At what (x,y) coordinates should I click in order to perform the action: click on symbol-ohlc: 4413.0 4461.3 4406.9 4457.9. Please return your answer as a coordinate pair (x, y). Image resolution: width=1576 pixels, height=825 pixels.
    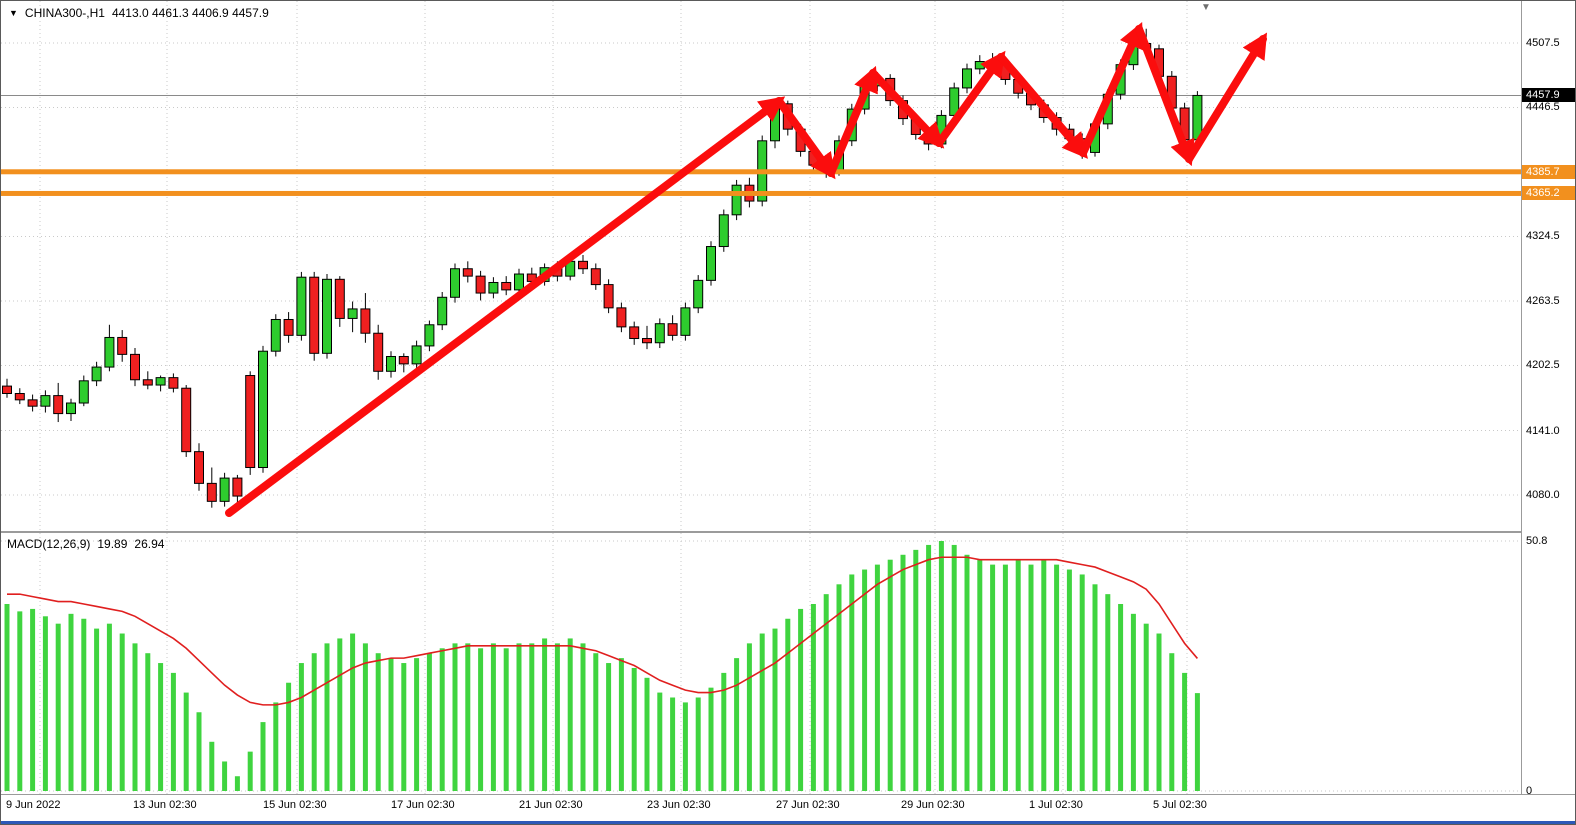
    Looking at the image, I should click on (190, 13).